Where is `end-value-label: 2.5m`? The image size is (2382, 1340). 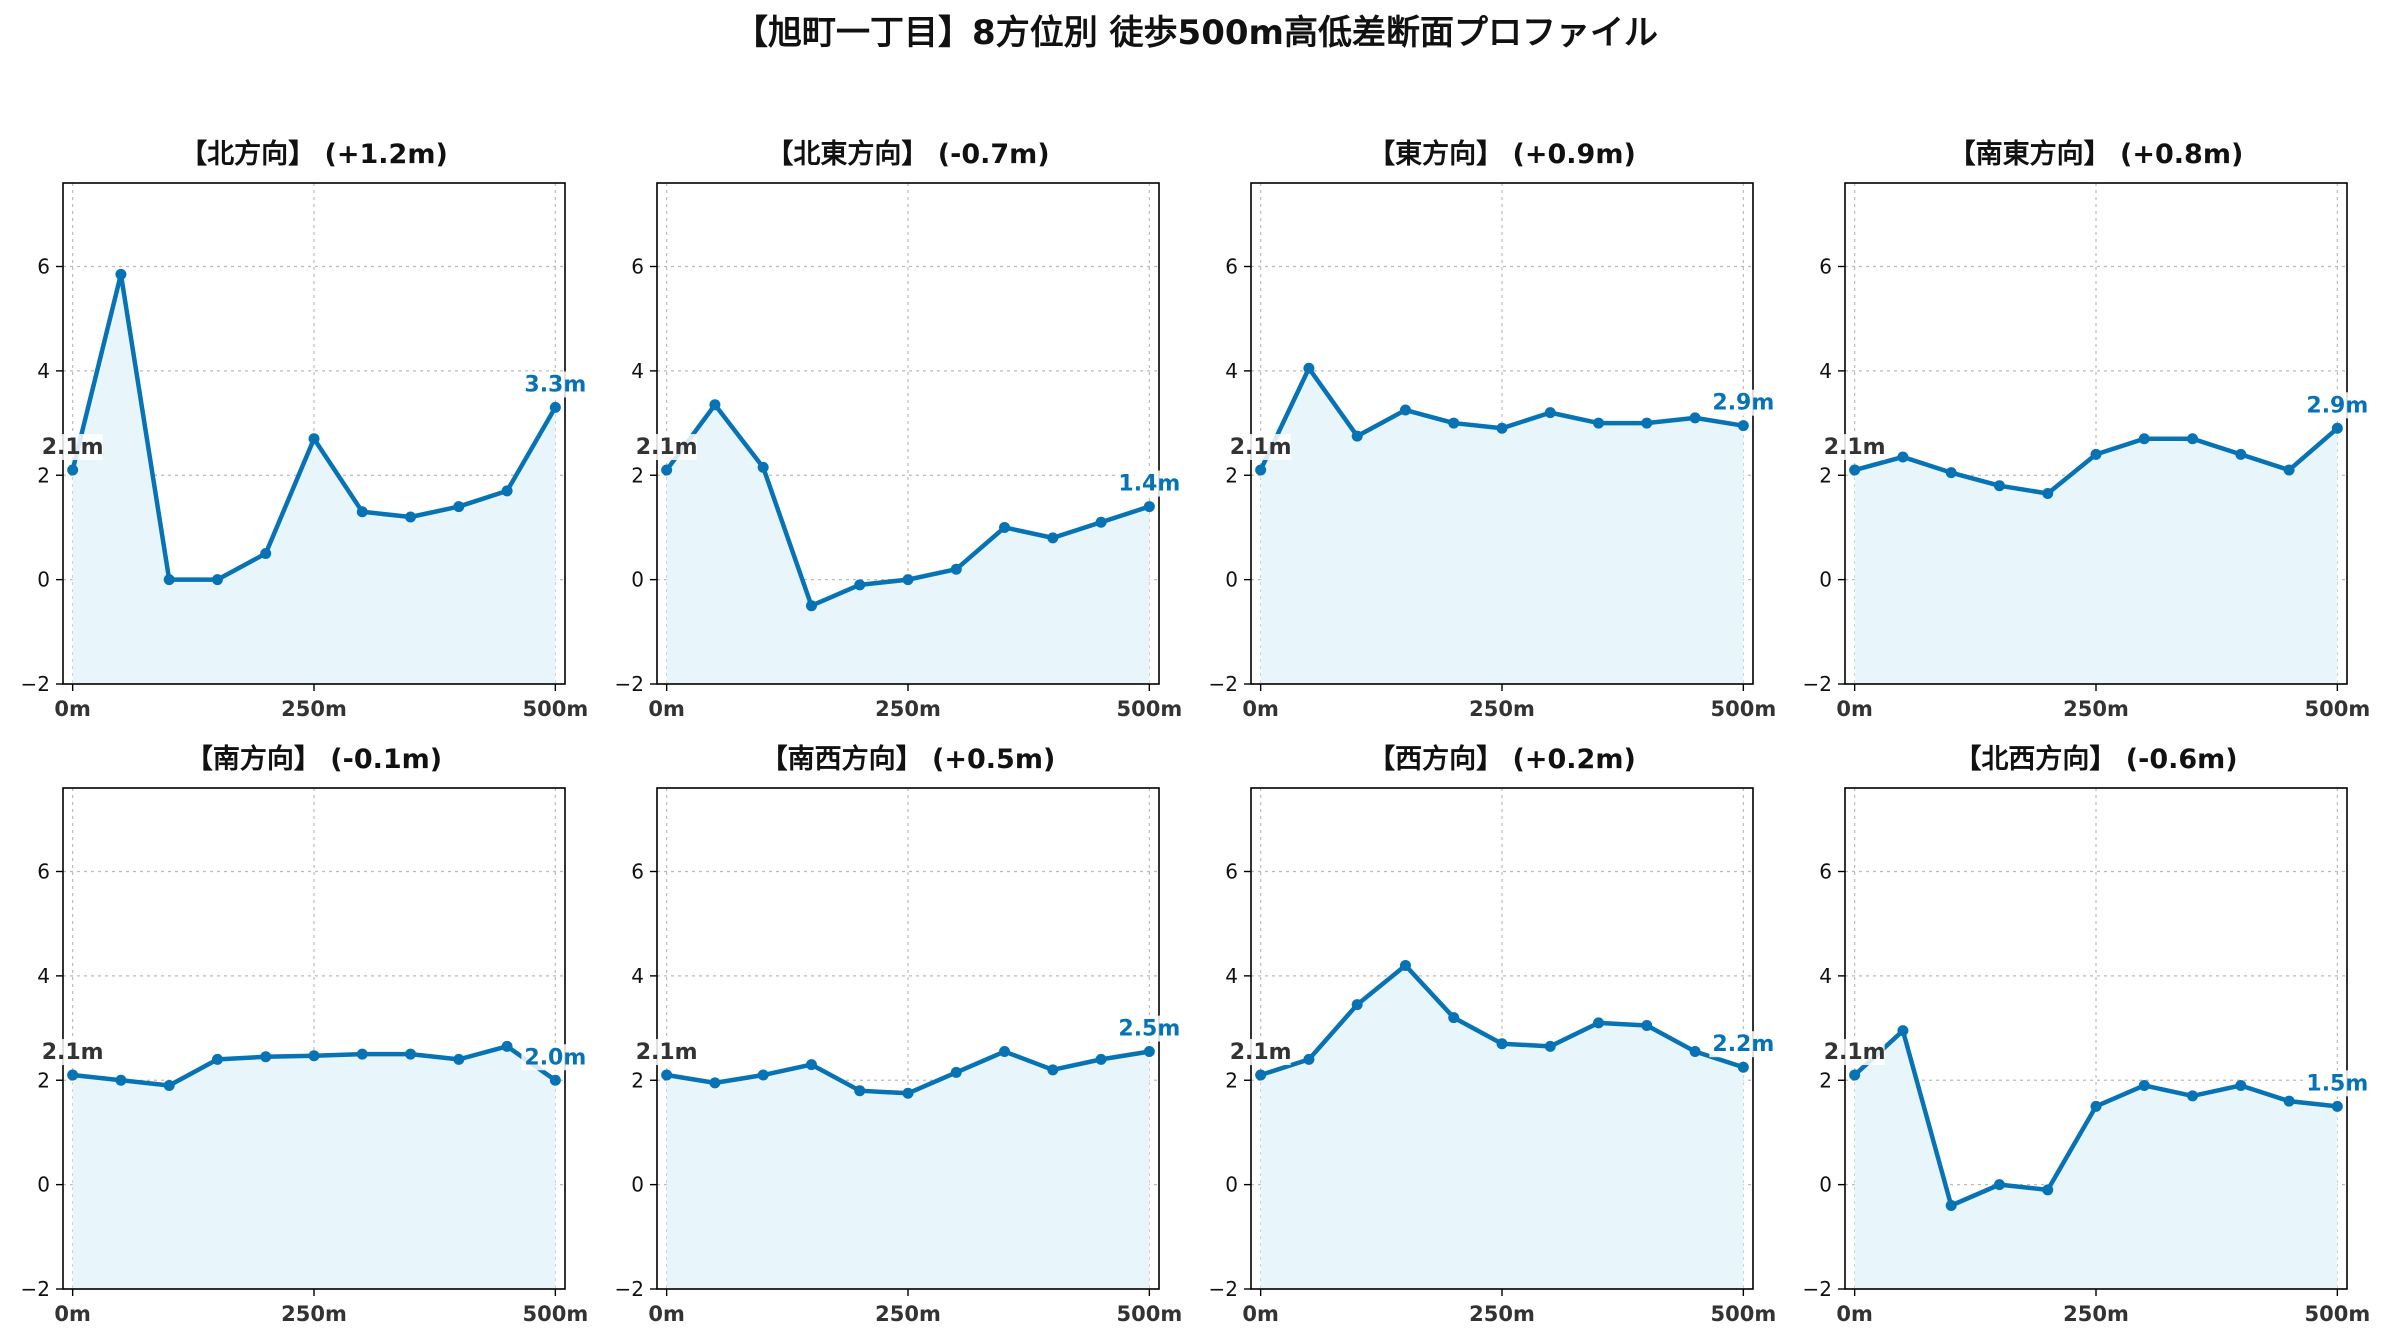 end-value-label: 2.5m is located at coordinates (1149, 1029).